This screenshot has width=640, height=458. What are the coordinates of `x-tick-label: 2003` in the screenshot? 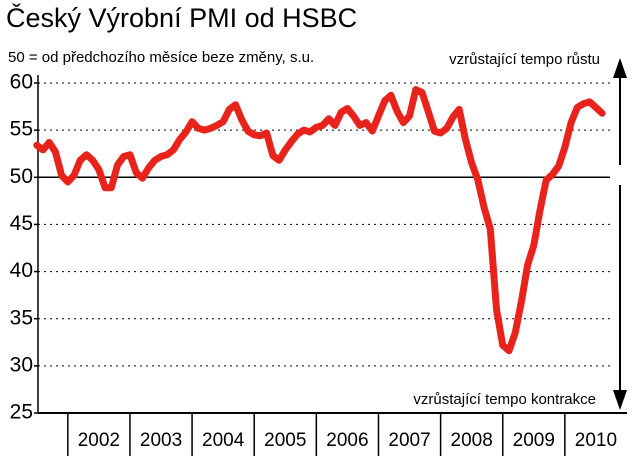 It's located at (161, 440).